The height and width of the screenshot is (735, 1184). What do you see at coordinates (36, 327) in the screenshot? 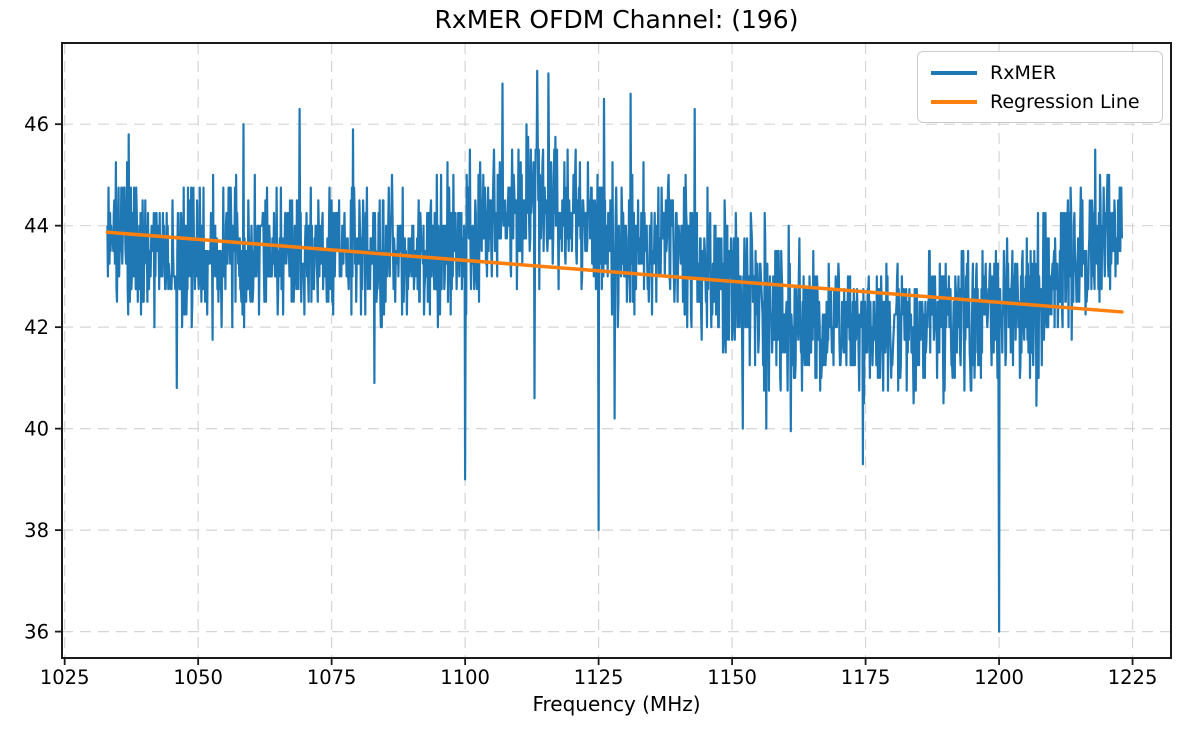
I see `y-tick-label: 42` at bounding box center [36, 327].